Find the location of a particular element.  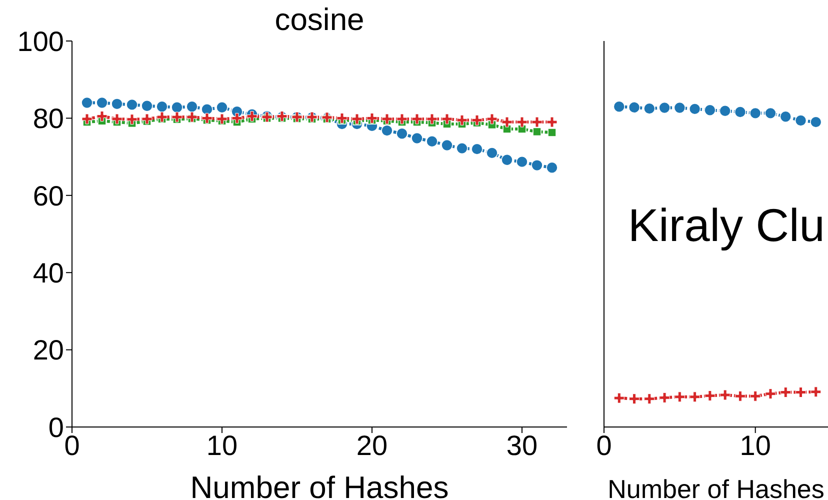

y-tick-label: 40 is located at coordinates (48, 273).